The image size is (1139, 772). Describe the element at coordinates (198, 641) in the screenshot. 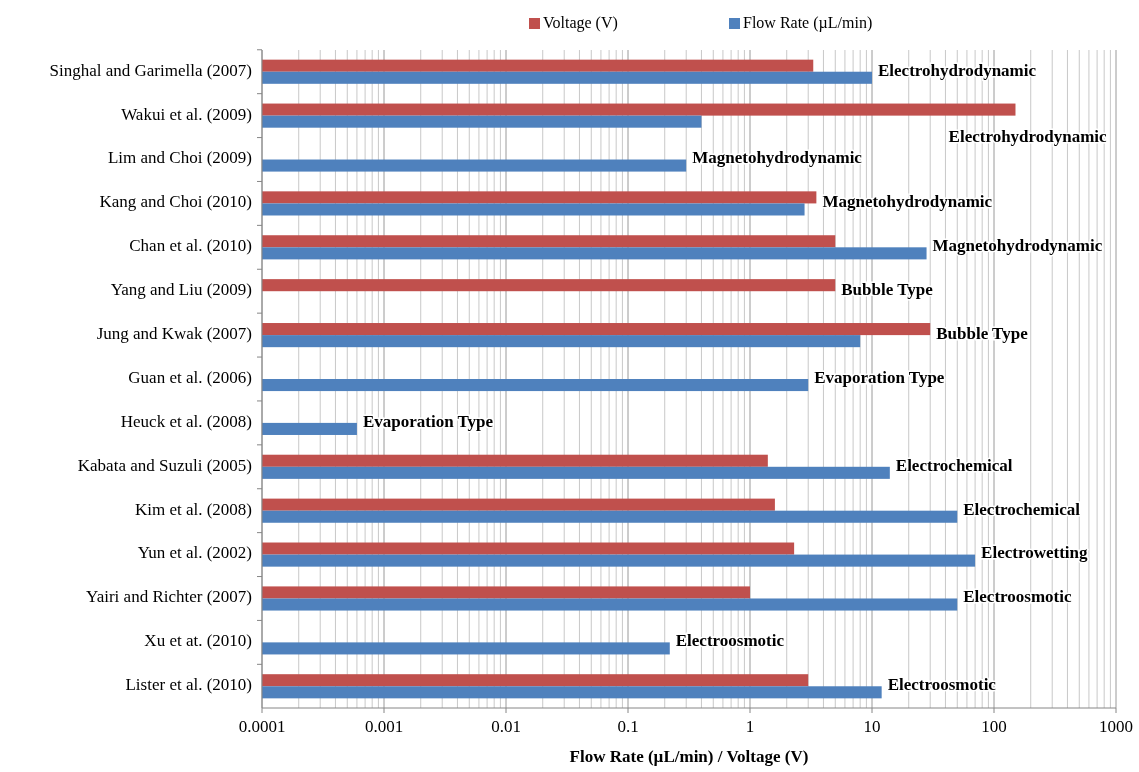

I see `y-tick-label: Xu et at. (2010)` at that location.